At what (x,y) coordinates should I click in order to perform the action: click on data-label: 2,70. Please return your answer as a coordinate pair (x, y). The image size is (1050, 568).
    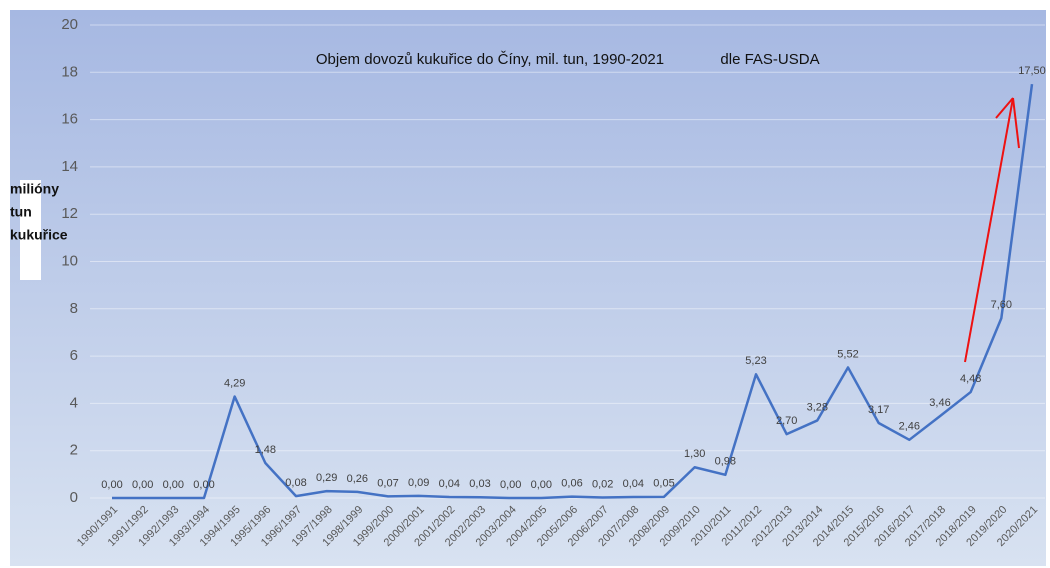
    Looking at the image, I should click on (786, 421).